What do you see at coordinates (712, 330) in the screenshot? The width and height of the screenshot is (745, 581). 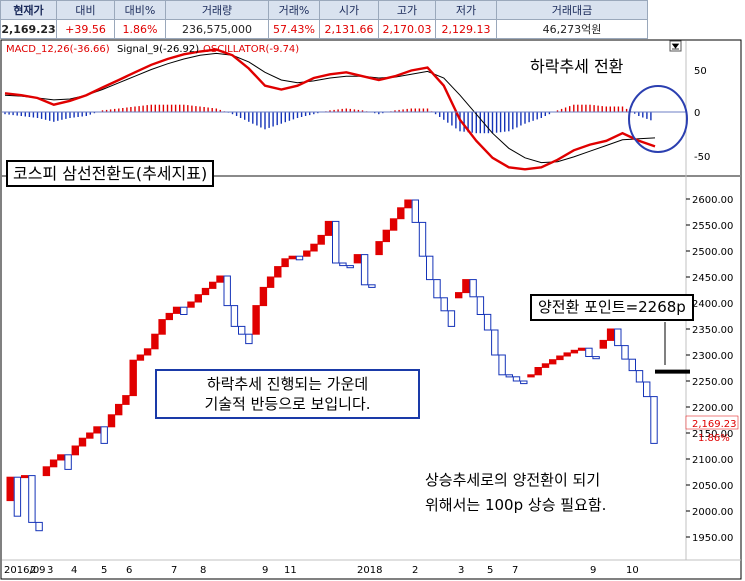 I see `price-y-tick-label: 2350.00` at bounding box center [712, 330].